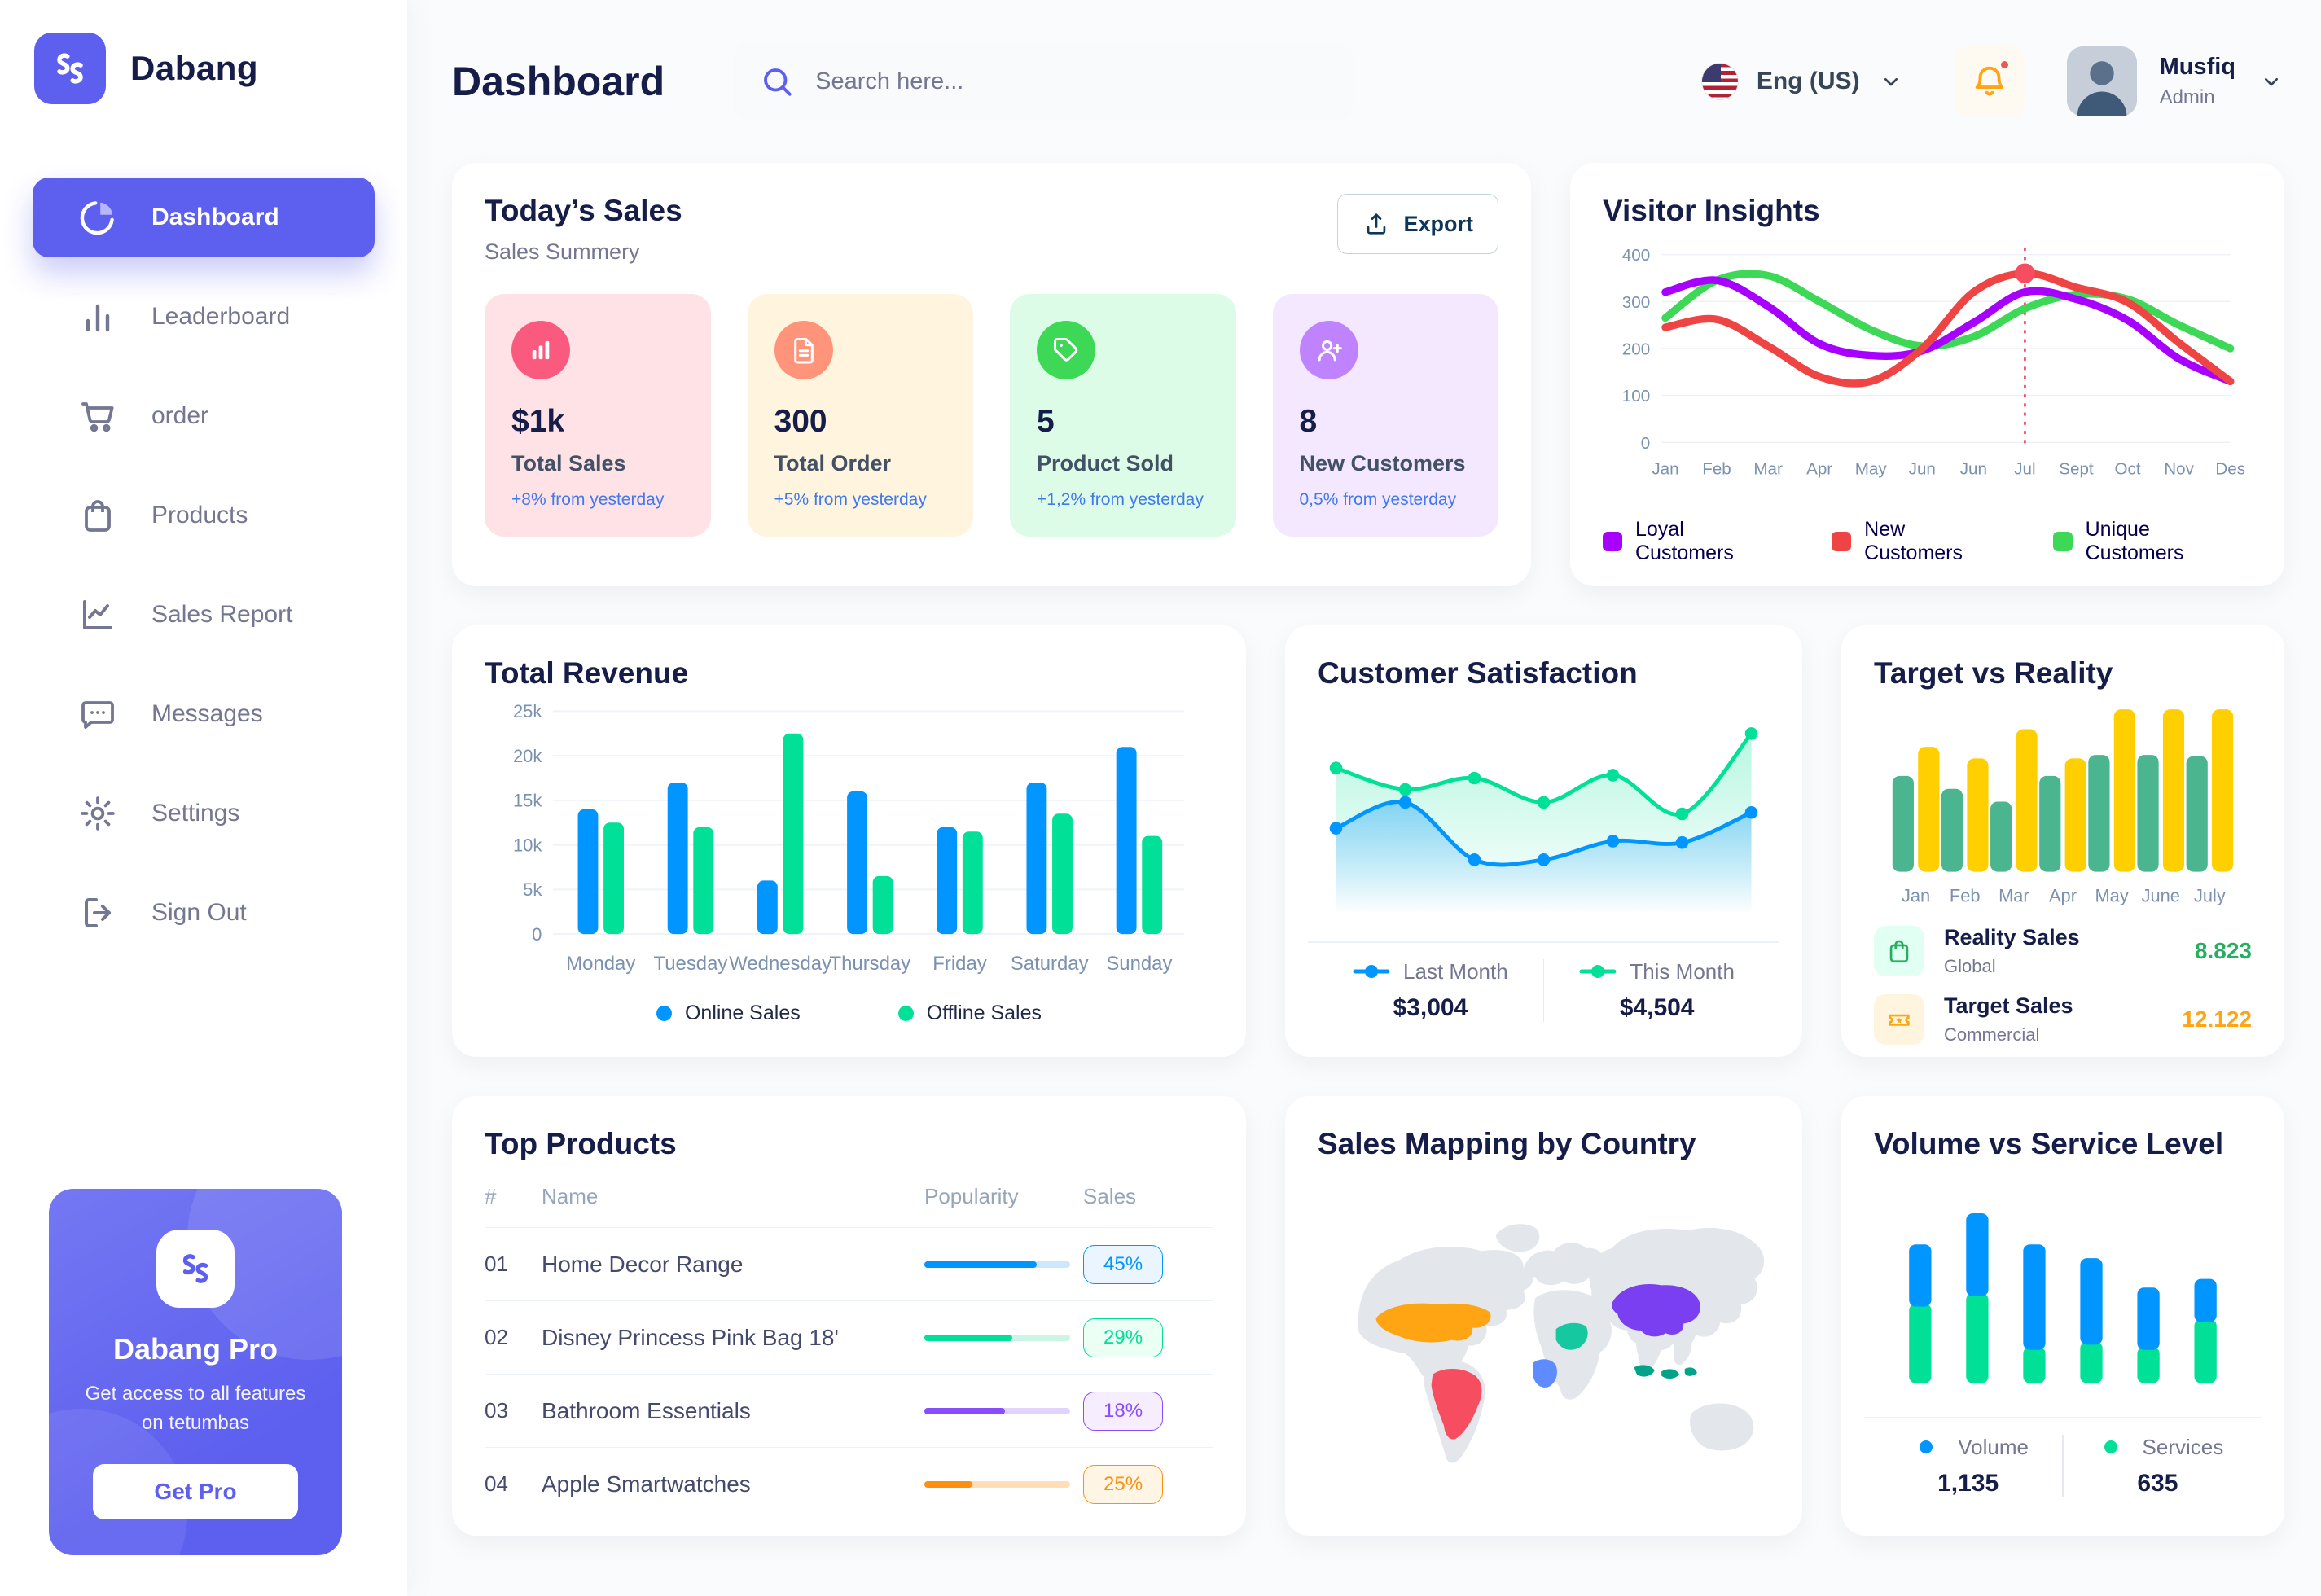 This screenshot has height=1596, width=2321. I want to click on svg-text: 200, so click(1636, 349).